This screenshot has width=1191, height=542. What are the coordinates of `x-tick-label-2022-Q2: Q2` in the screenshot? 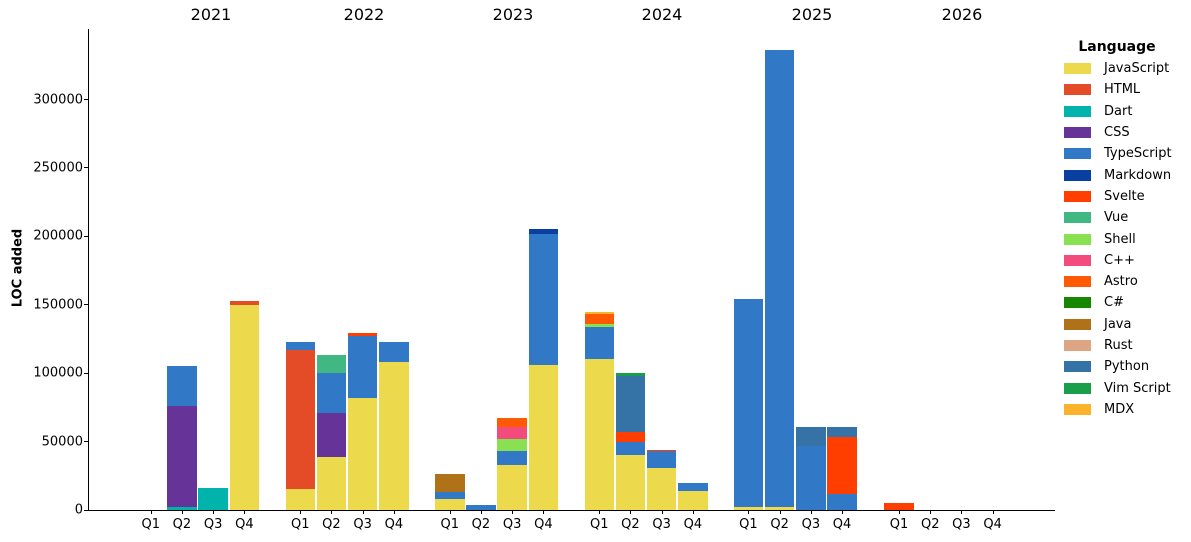 It's located at (331, 524).